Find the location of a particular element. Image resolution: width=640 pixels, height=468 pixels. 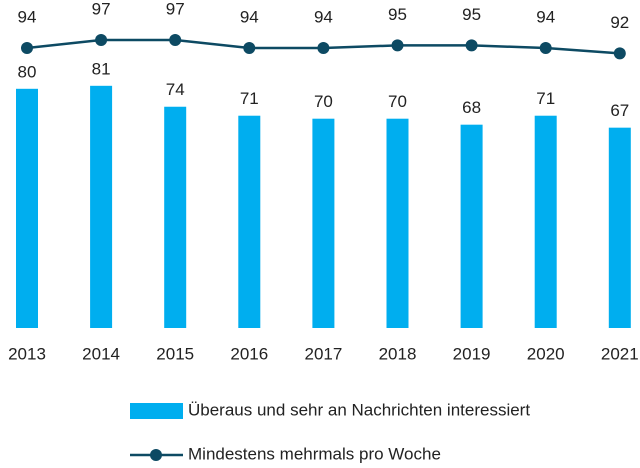

legend-swatch is located at coordinates (156, 411).